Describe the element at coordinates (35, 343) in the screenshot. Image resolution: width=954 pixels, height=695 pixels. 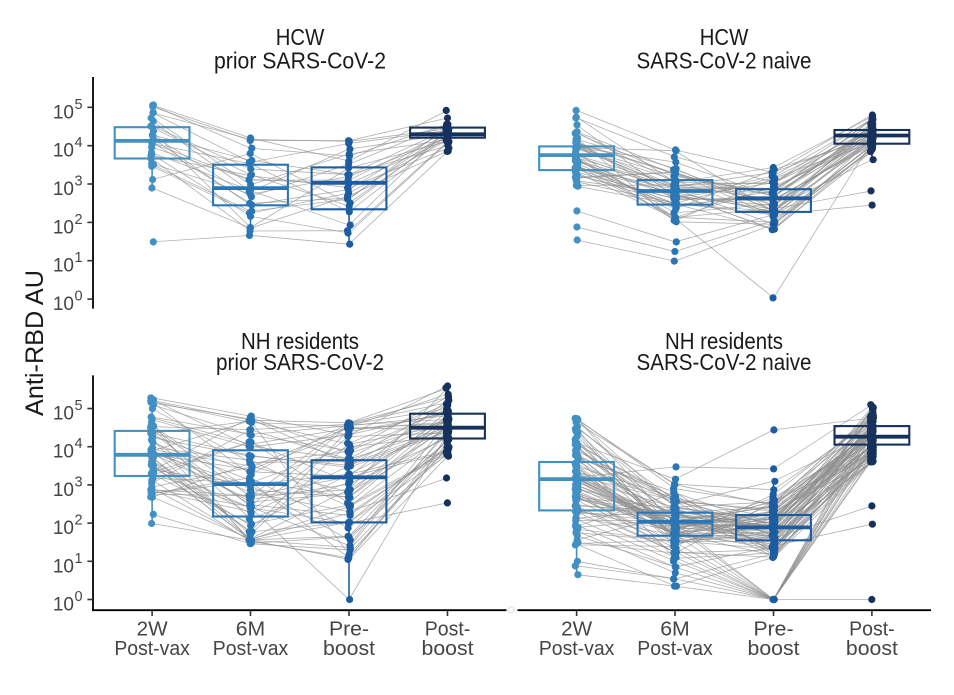
I see `svg-text: Anti-RBD AU` at that location.